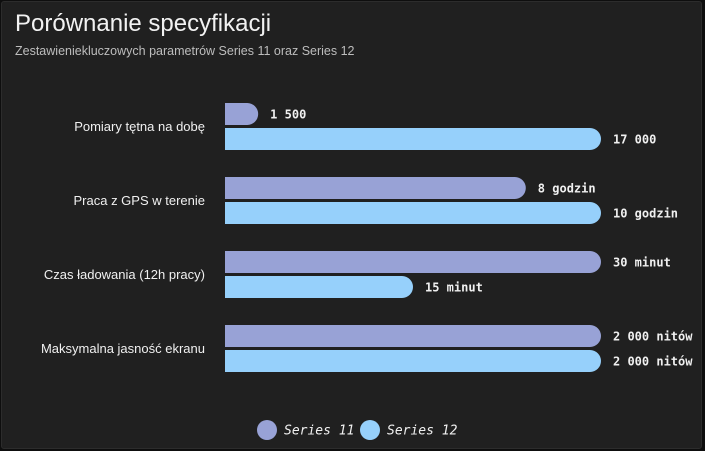  Describe the element at coordinates (123, 348) in the screenshot. I see `category-label: Maksymalna jasność ekranu` at that location.